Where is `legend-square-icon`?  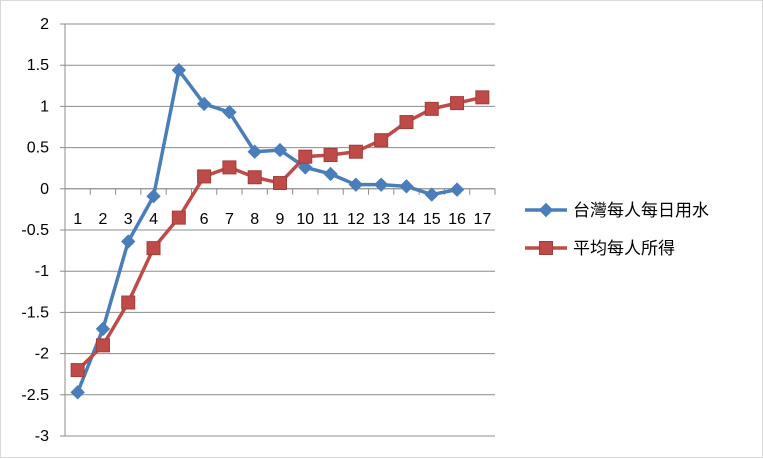 legend-square-icon is located at coordinates (546, 248).